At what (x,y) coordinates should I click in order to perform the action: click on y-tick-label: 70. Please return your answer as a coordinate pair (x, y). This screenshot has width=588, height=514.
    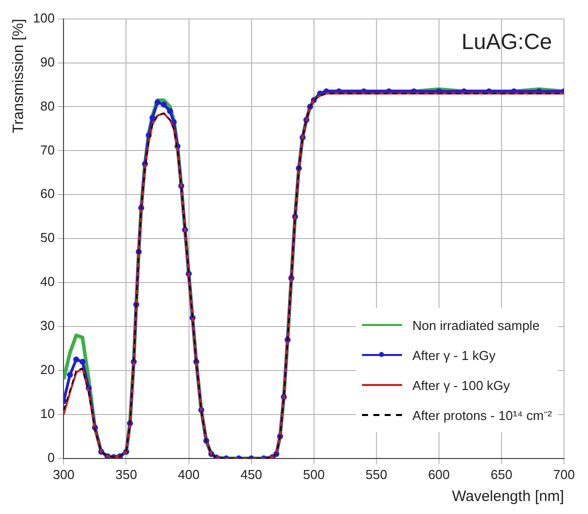
    Looking at the image, I should click on (47, 150).